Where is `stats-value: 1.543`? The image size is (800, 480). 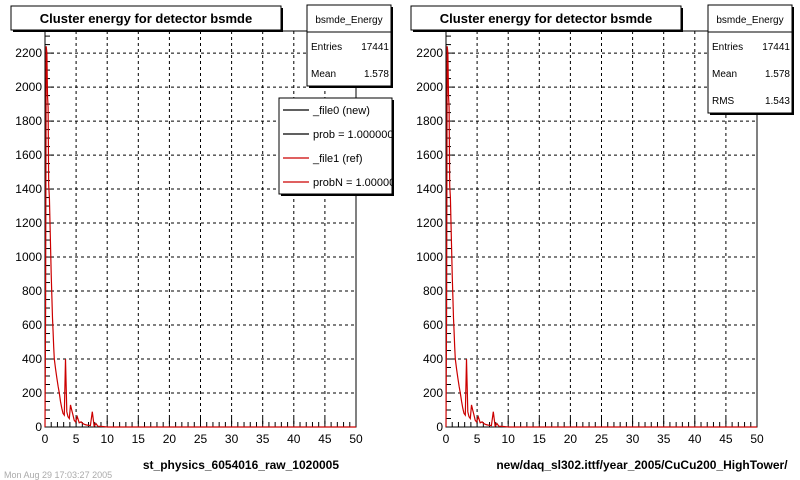
stats-value: 1.543 is located at coordinates (777, 101).